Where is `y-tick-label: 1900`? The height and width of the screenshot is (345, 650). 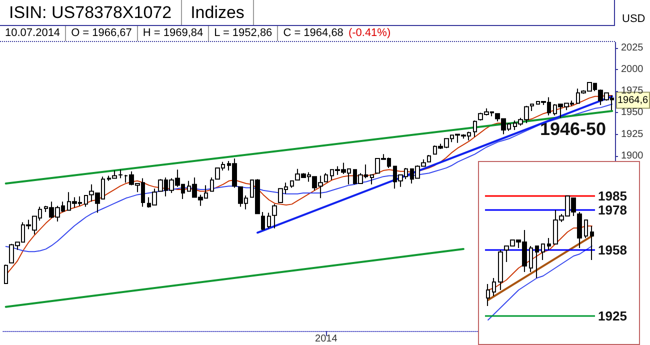 y-tick-label: 1900 is located at coordinates (632, 156).